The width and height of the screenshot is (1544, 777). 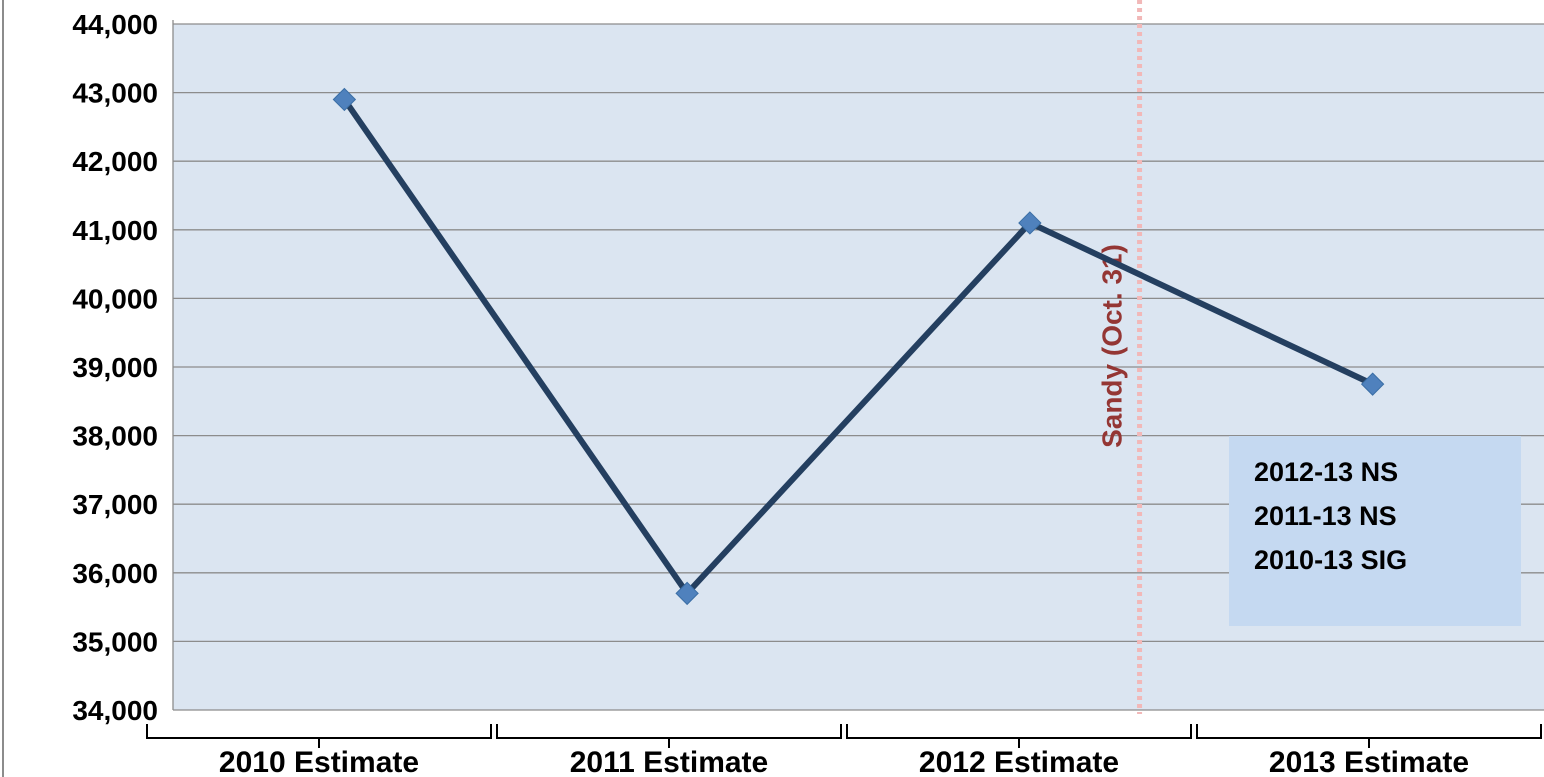 What do you see at coordinates (1369, 761) in the screenshot?
I see `x-tick-label: 2013 Estimate` at bounding box center [1369, 761].